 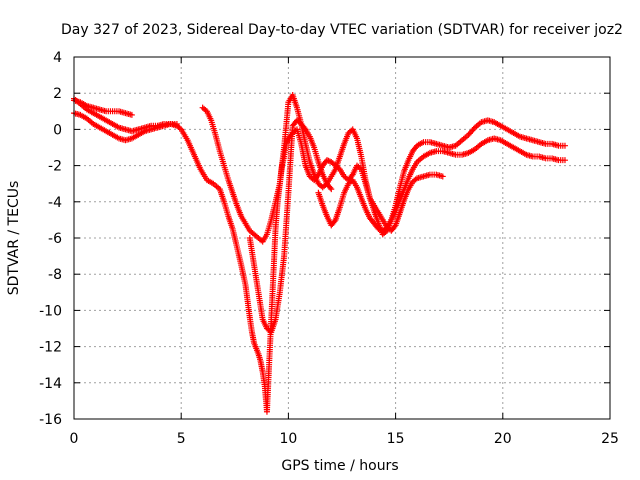 What do you see at coordinates (57, 130) in the screenshot?
I see `y-tick-label: 0` at bounding box center [57, 130].